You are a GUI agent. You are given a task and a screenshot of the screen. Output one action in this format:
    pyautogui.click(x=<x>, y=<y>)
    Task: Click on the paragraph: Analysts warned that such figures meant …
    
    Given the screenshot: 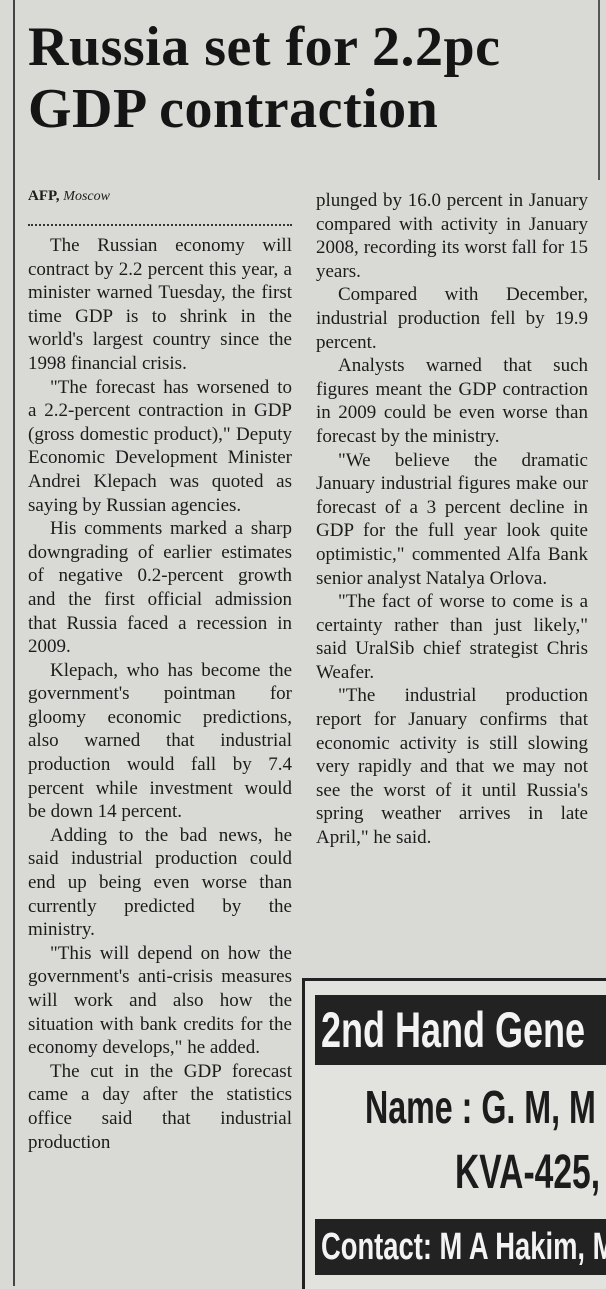 What is the action you would take?
    pyautogui.click(x=452, y=401)
    